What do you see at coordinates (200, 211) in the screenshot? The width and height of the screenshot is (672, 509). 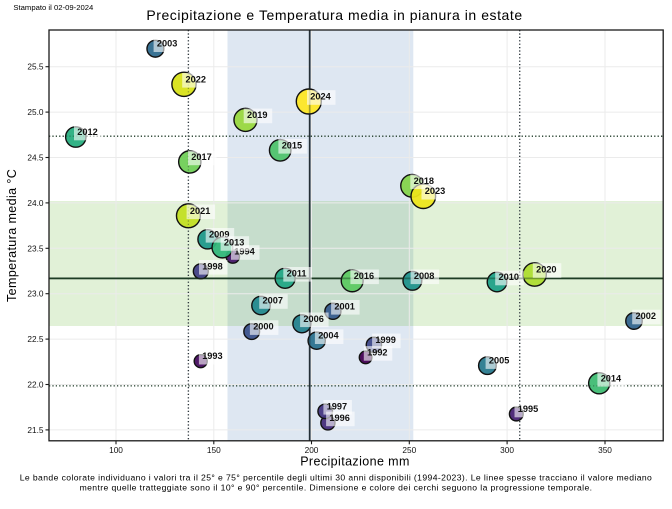 I see `svg-text: 2021` at bounding box center [200, 211].